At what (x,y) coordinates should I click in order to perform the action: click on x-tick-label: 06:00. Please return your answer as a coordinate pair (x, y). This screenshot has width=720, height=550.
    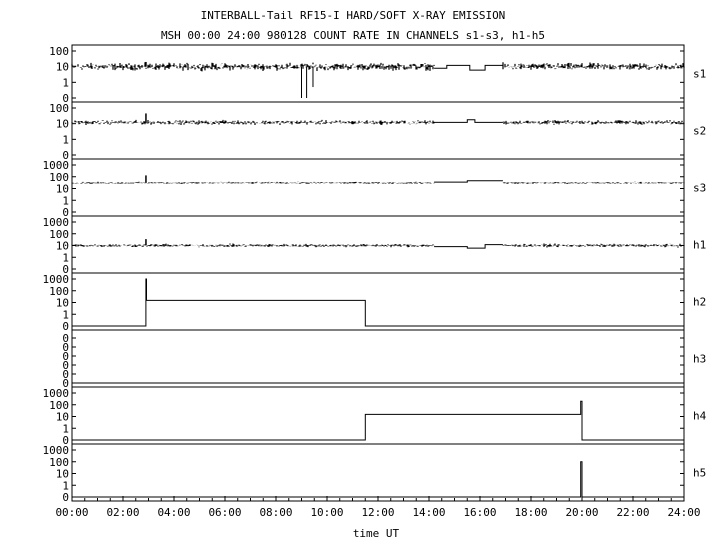
    Looking at the image, I should click on (224, 512).